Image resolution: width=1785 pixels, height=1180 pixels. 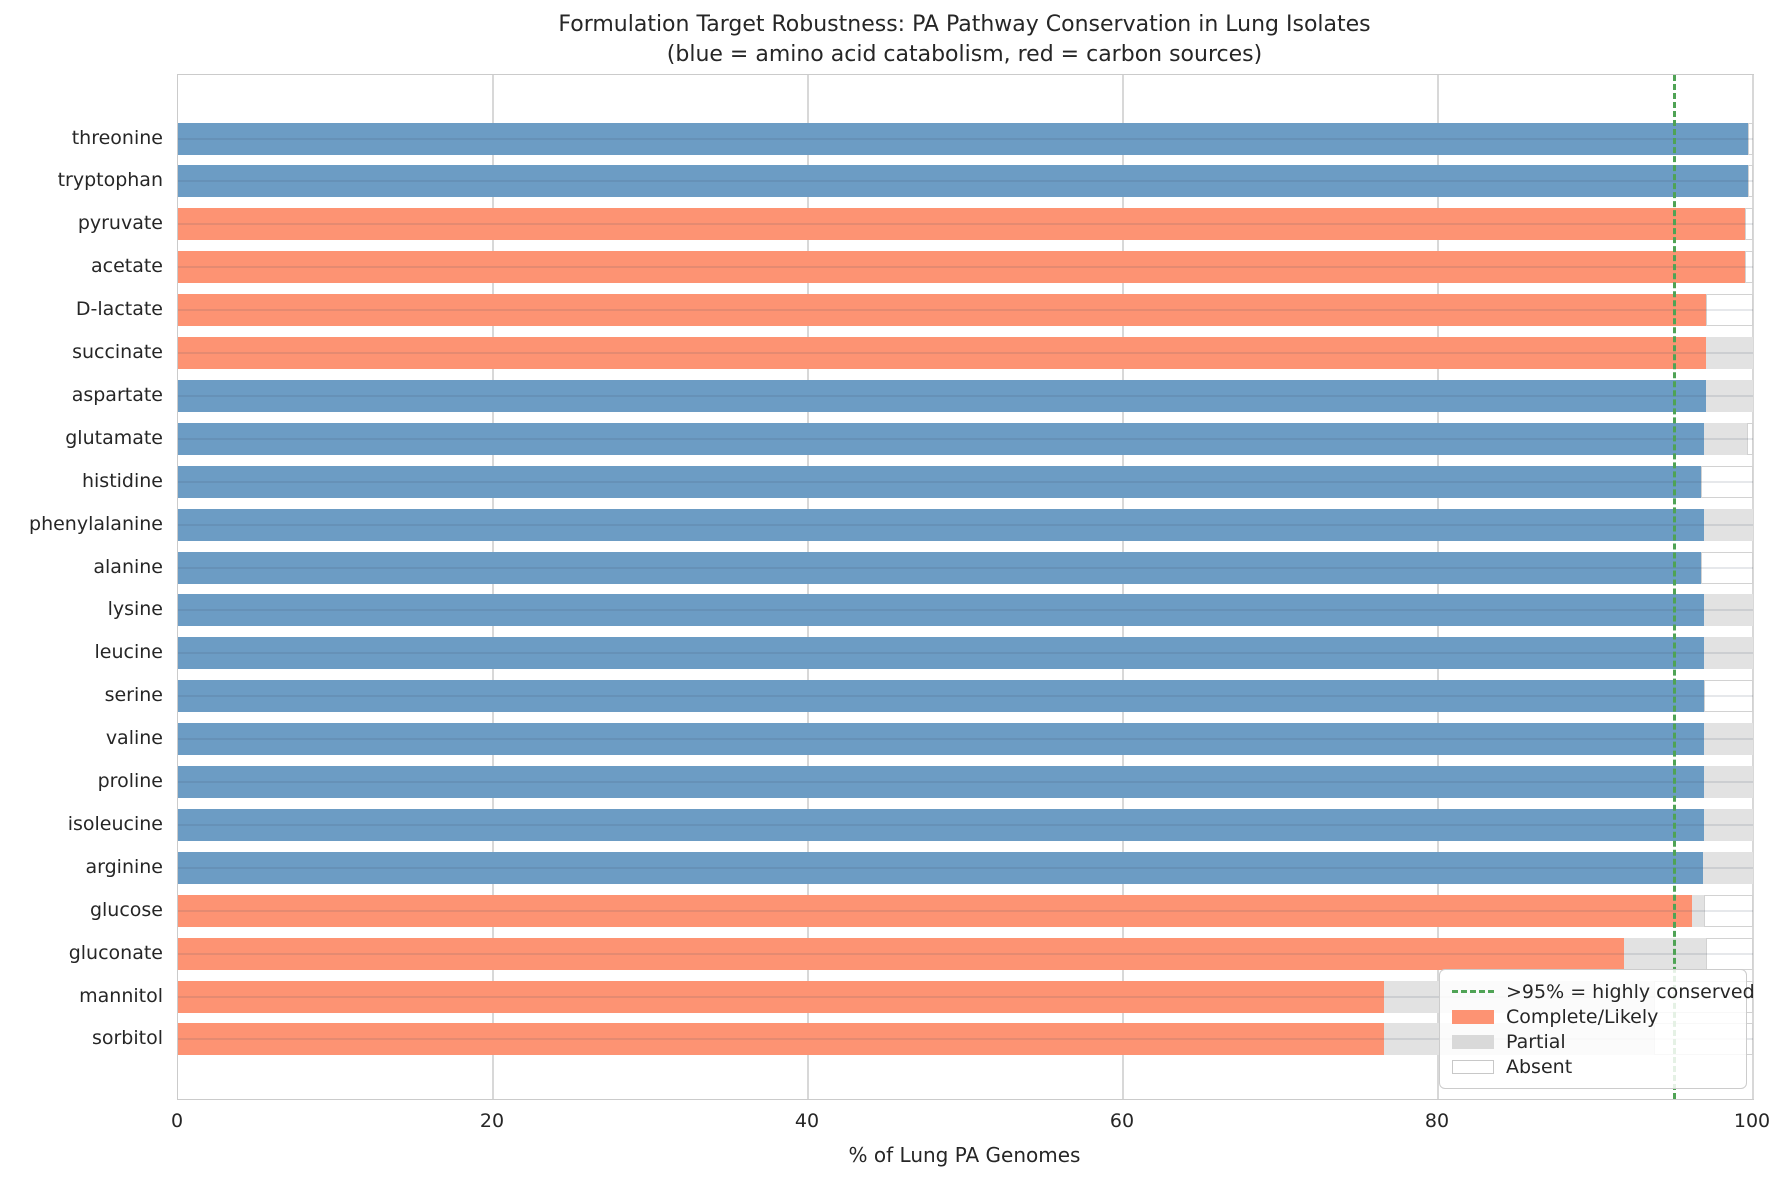 I want to click on y-tick-label-valine: valine, so click(x=134, y=738).